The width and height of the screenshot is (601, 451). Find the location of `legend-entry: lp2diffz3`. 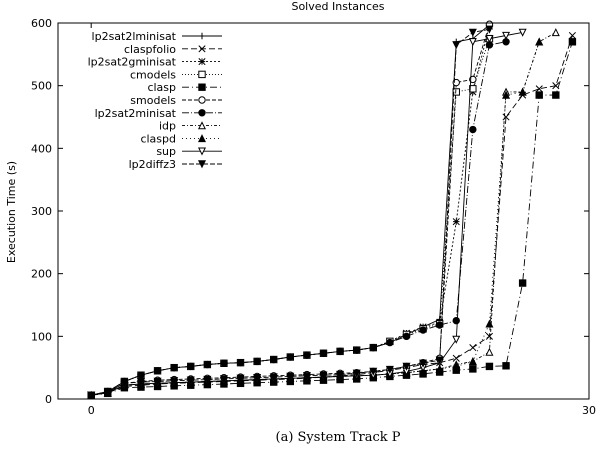

legend-entry: lp2diffz3 is located at coordinates (175, 164).